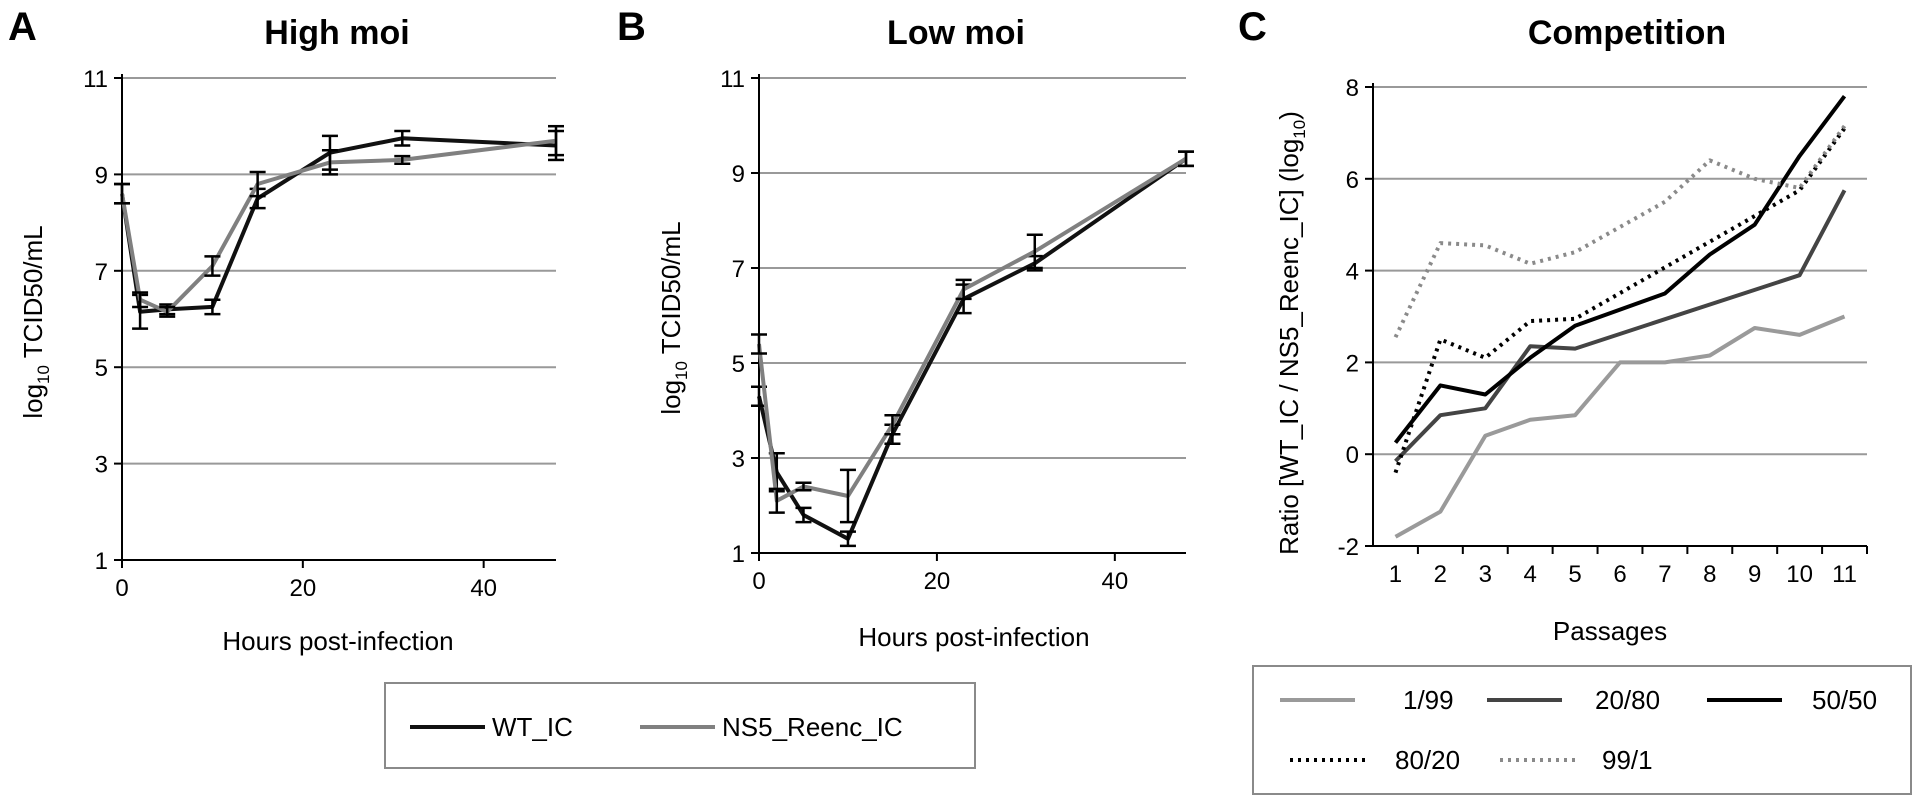 The height and width of the screenshot is (800, 1920). I want to click on legend-label-20-80: 20/80, so click(1627, 700).